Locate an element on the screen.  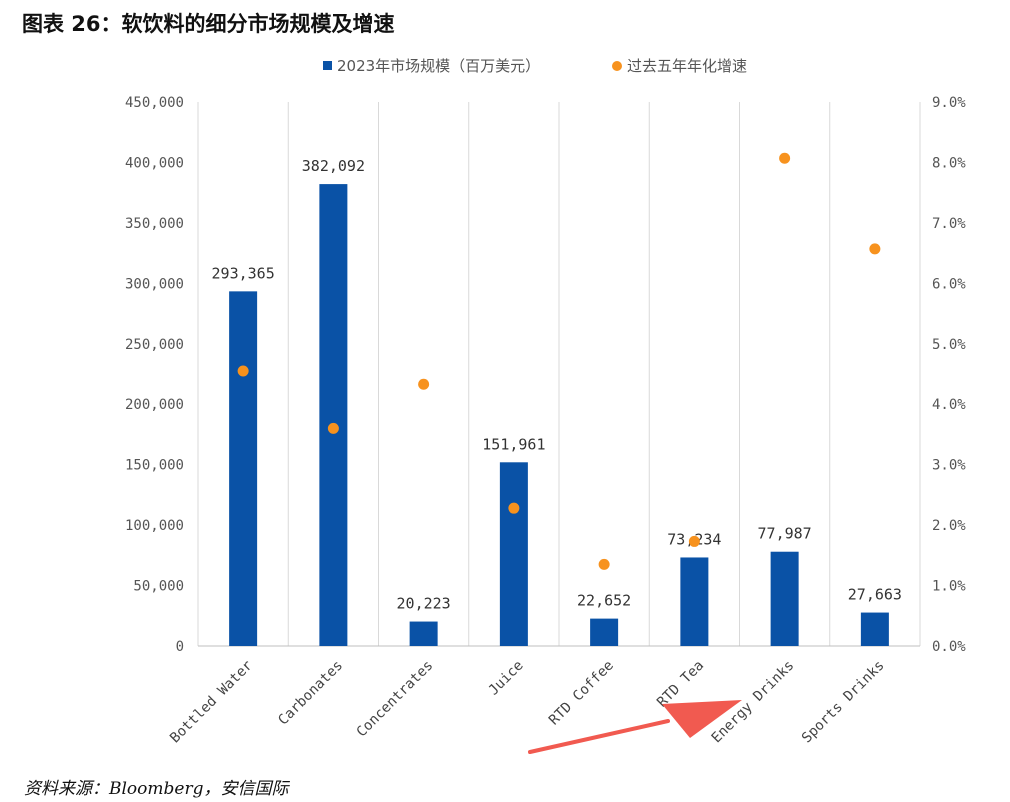
category-label: Sports Drinks is located at coordinates (843, 702).